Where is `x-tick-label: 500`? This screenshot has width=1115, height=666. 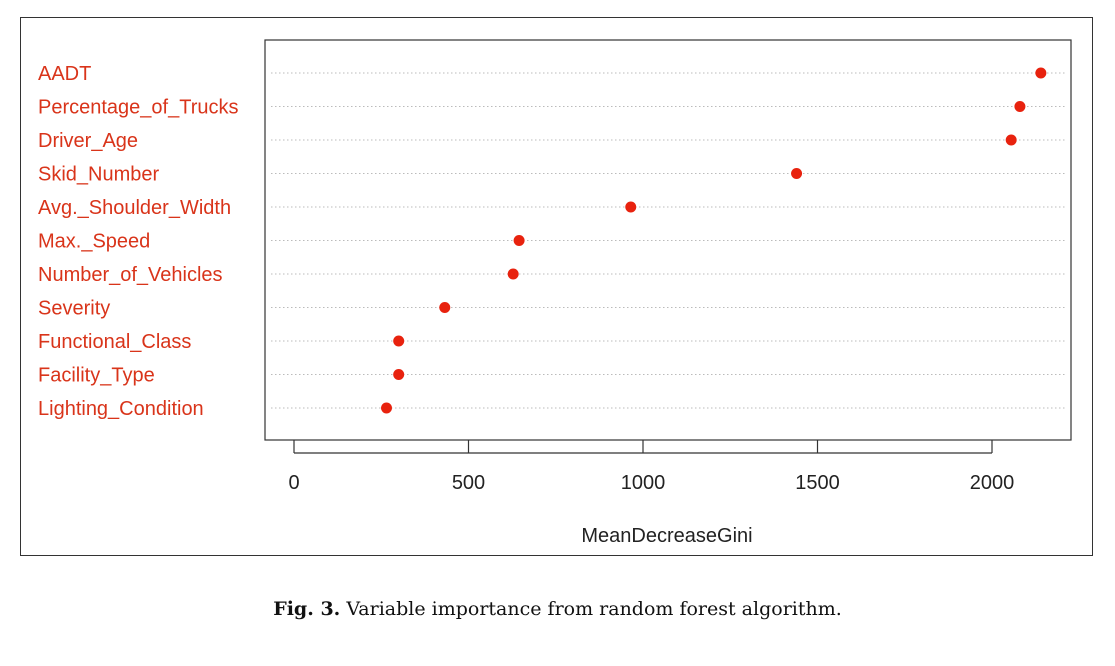
x-tick-label: 500 is located at coordinates (468, 483).